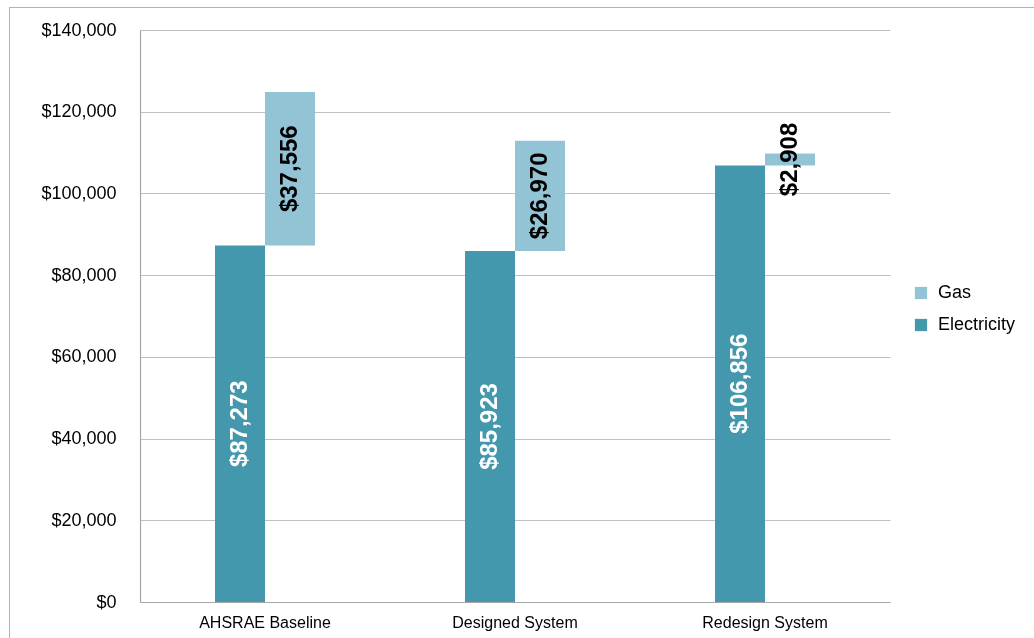  I want to click on data-label: $106,856, so click(738, 383).